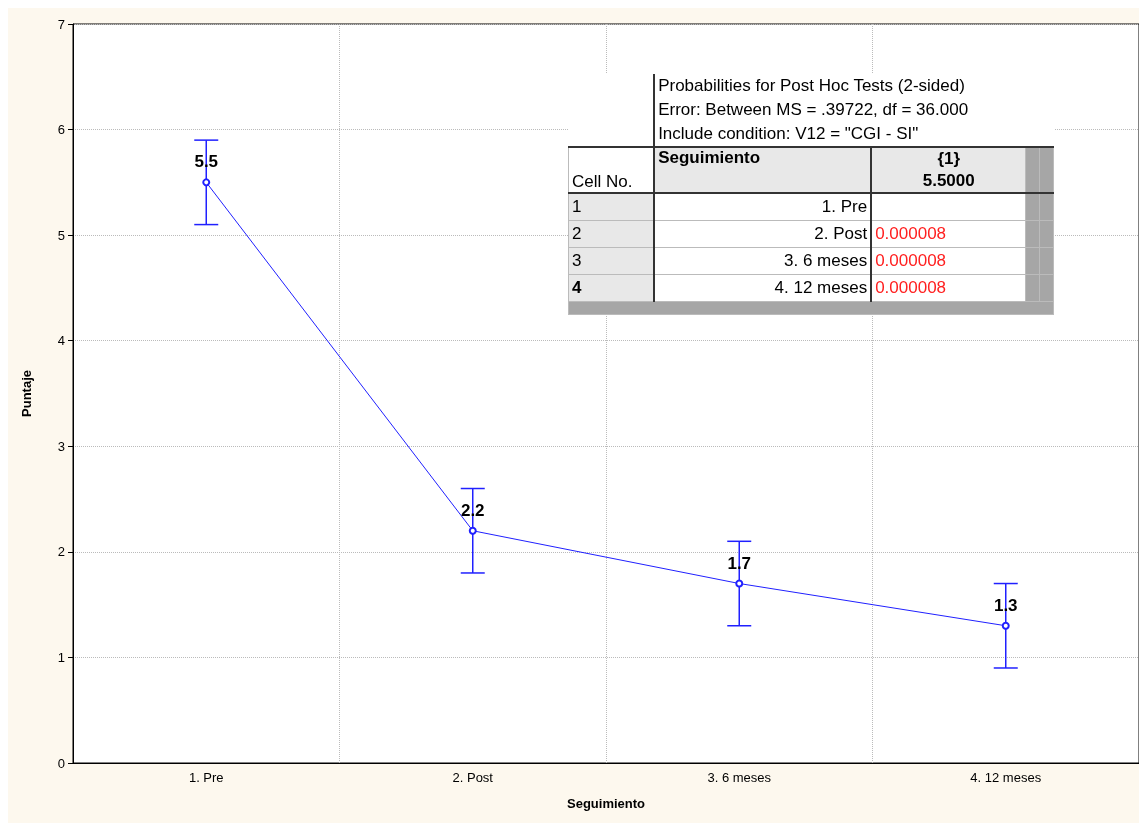  Describe the element at coordinates (61, 446) in the screenshot. I see `y-tick-label: 3` at that location.